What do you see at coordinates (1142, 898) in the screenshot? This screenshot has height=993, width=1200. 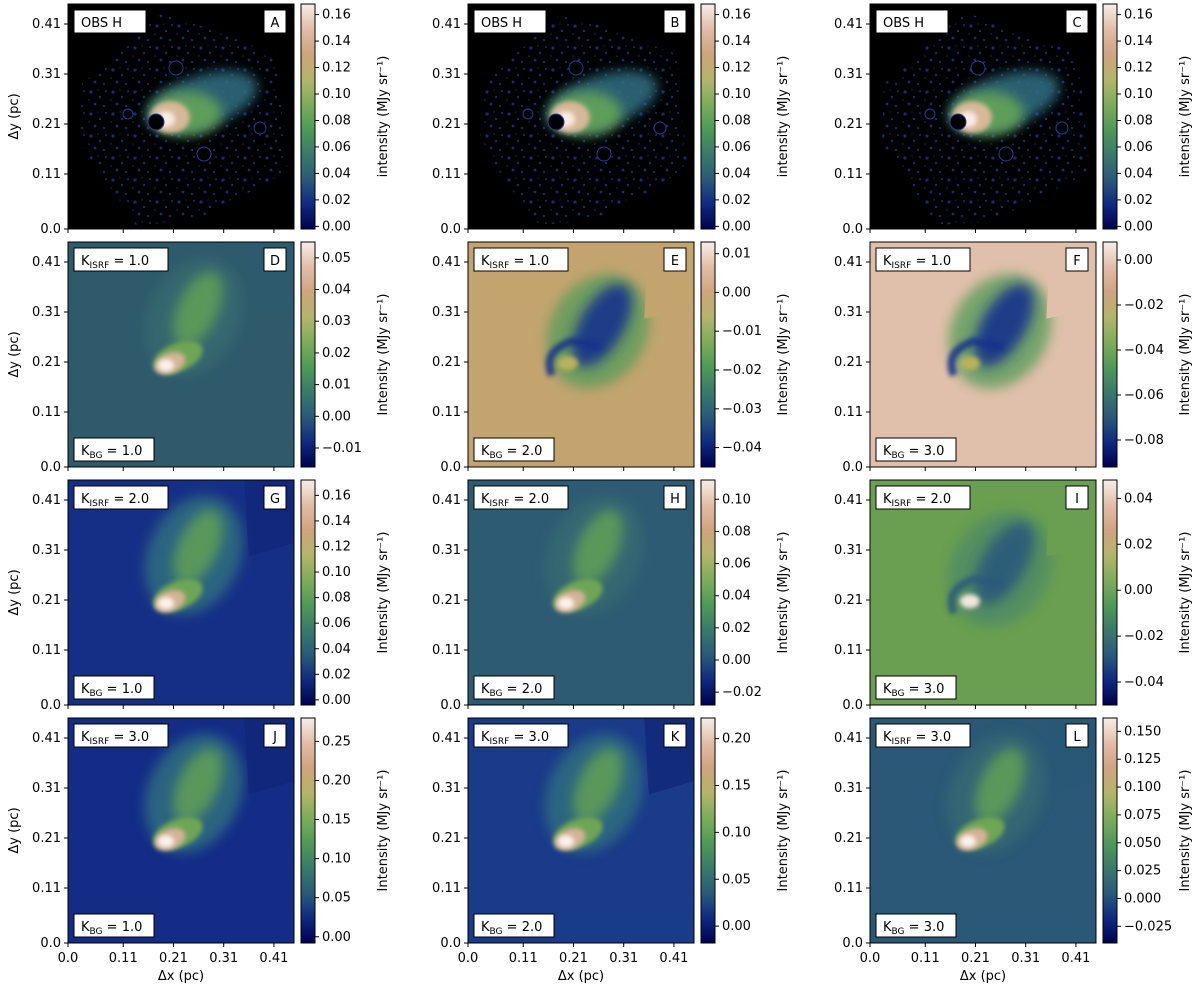 I see `colorbar-tick-label: 0.000` at bounding box center [1142, 898].